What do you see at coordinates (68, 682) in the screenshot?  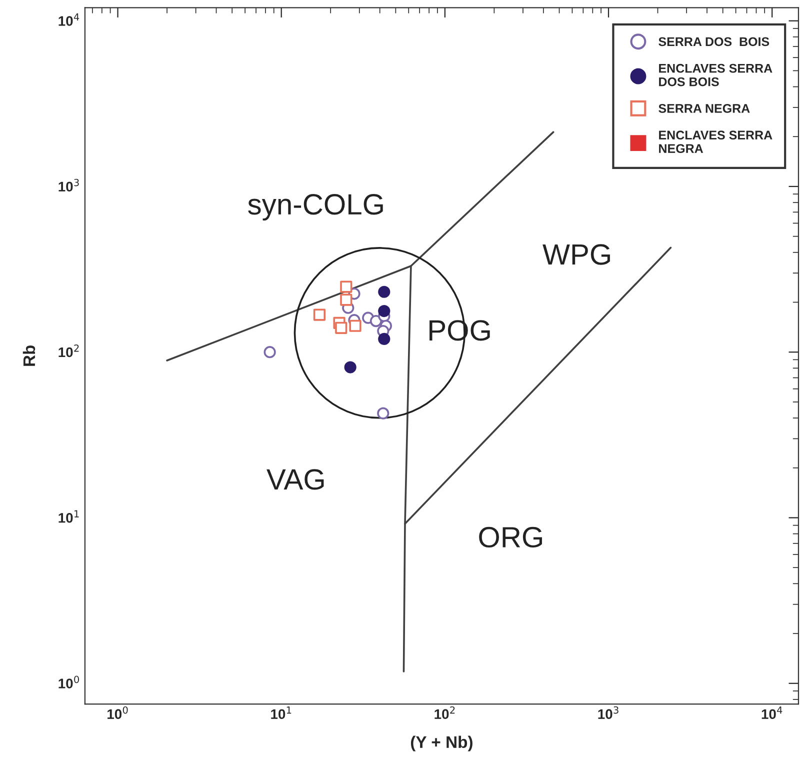 I see `y-tick-label: 10$^{0}$` at bounding box center [68, 682].